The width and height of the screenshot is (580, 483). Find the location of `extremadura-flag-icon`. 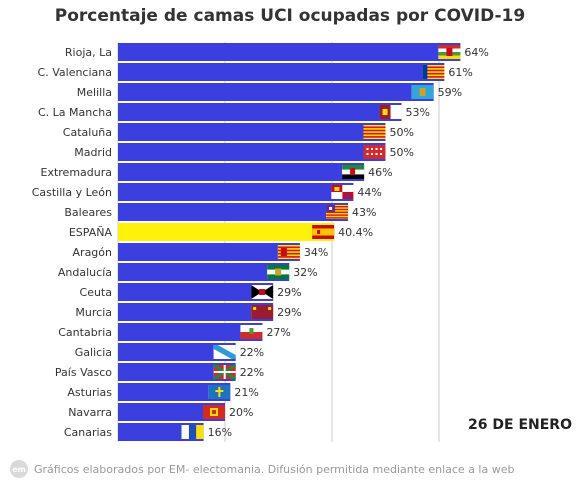

extremadura-flag-icon is located at coordinates (353, 172).